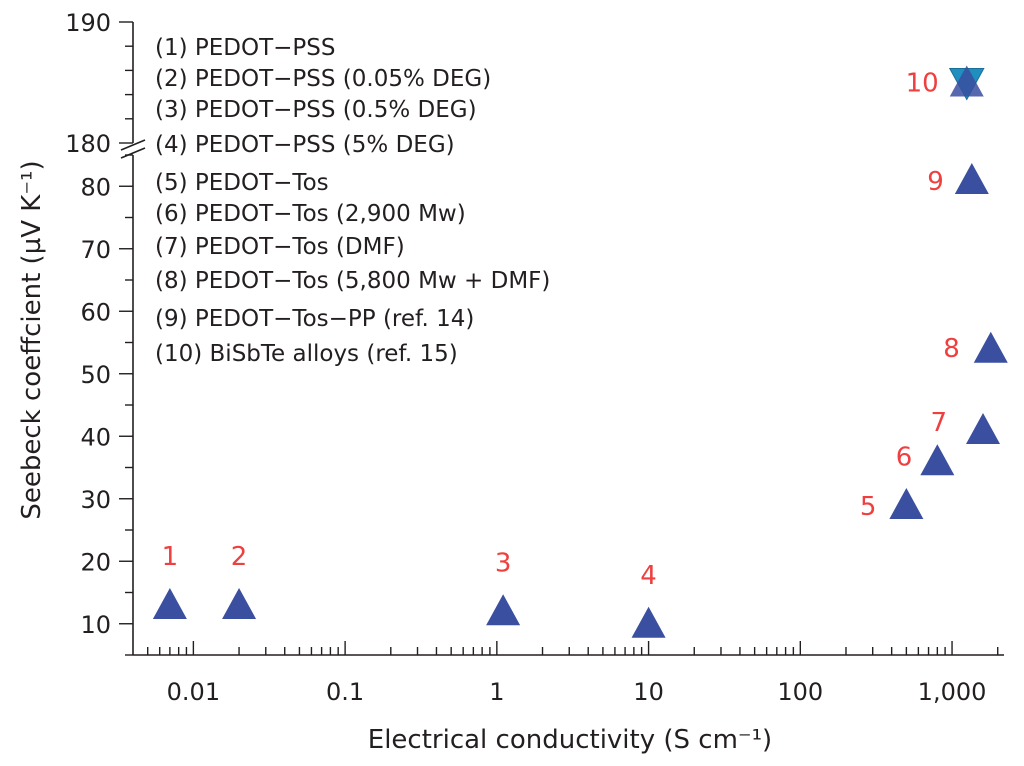  Describe the element at coordinates (95, 625) in the screenshot. I see `y-tick-label: 10` at that location.